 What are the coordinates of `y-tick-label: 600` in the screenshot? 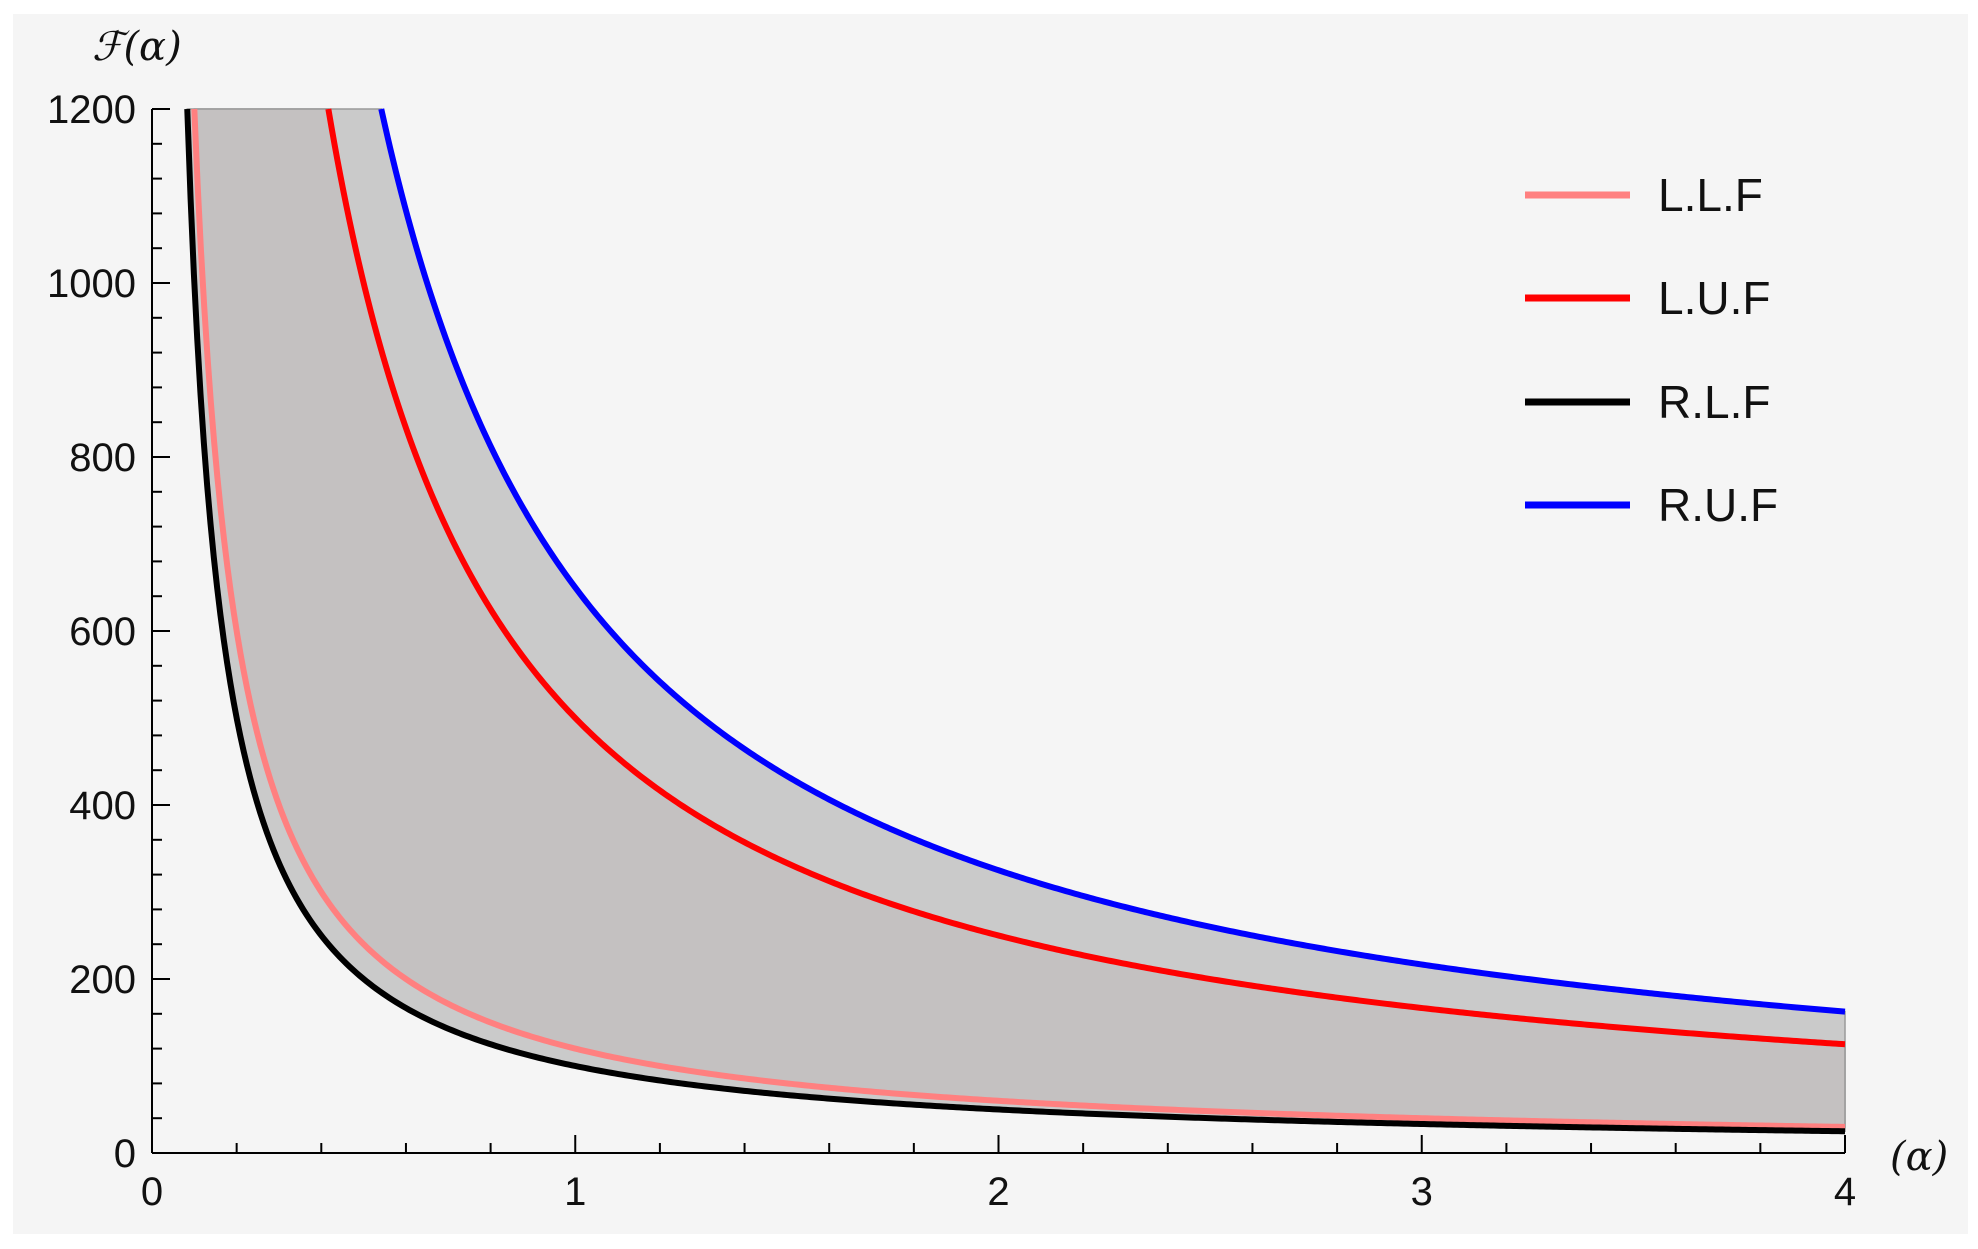 It's located at (102, 632).